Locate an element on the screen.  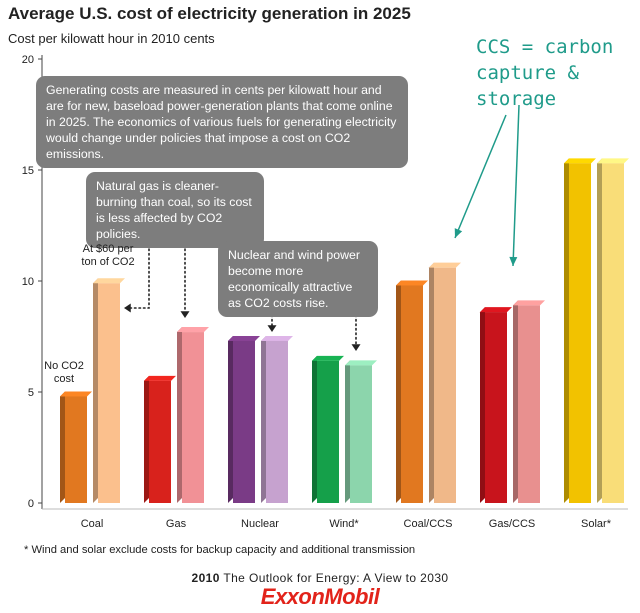
x-tick-label: Wind* is located at coordinates (344, 524).